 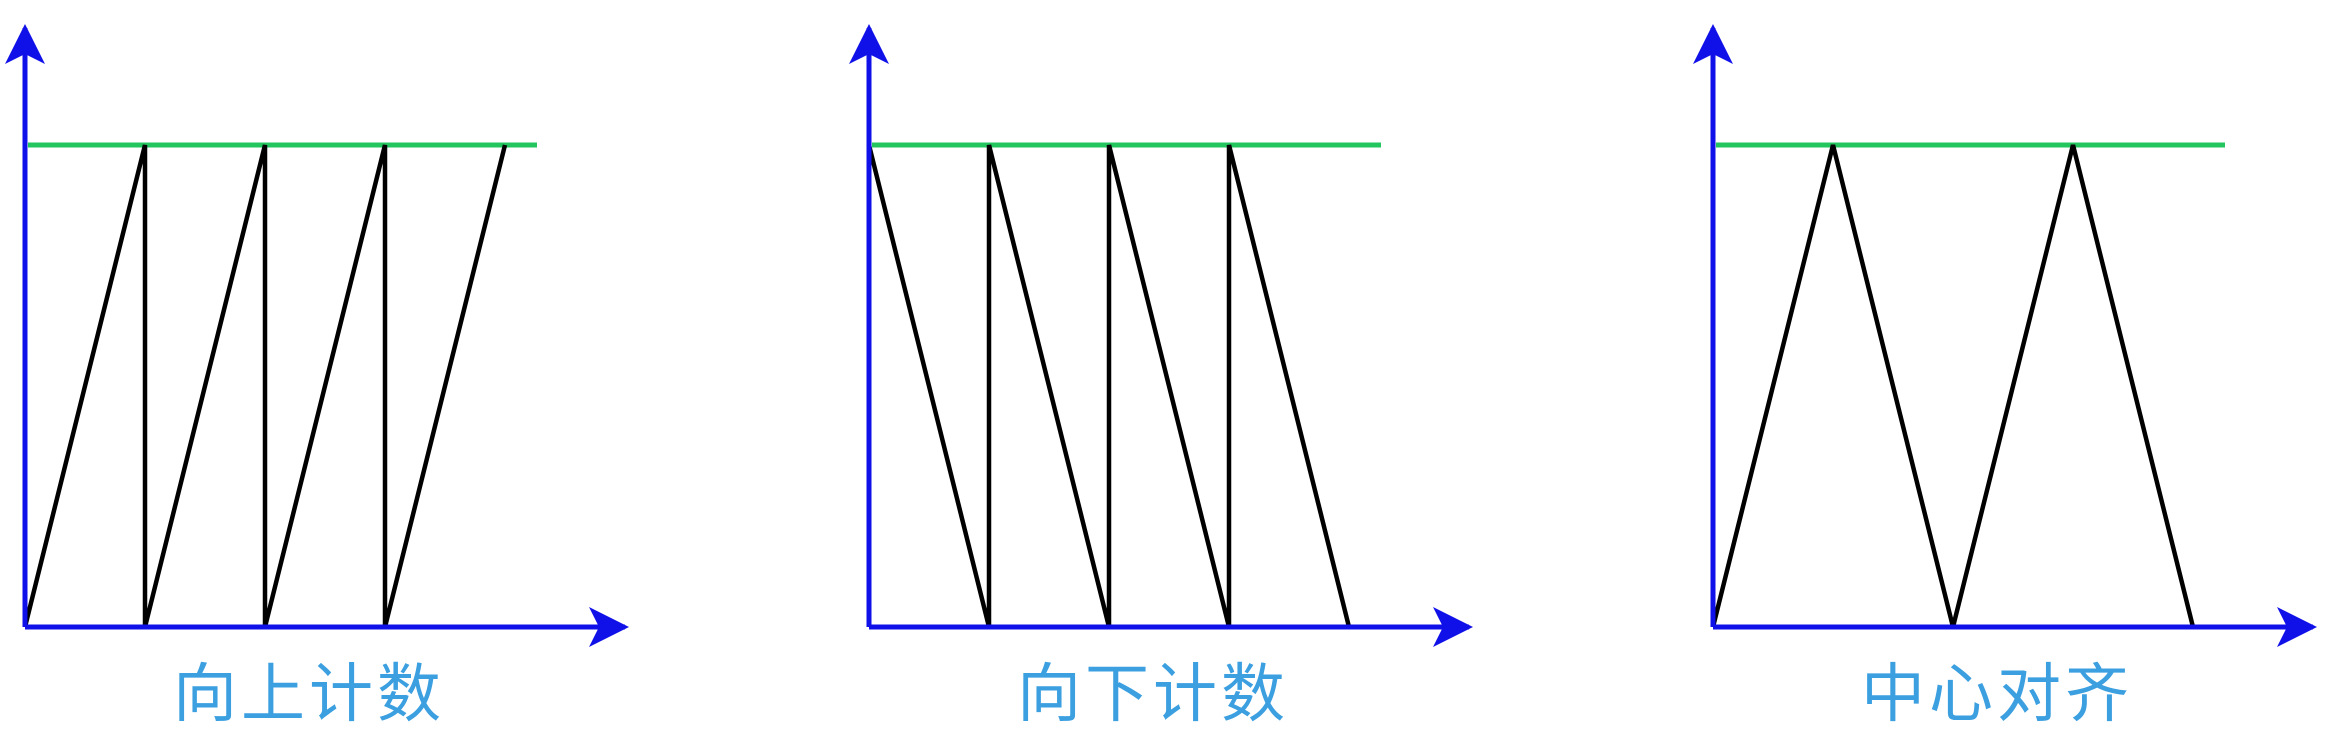 What do you see at coordinates (1153, 695) in the screenshot?
I see `caption-count-down: 向下计数` at bounding box center [1153, 695].